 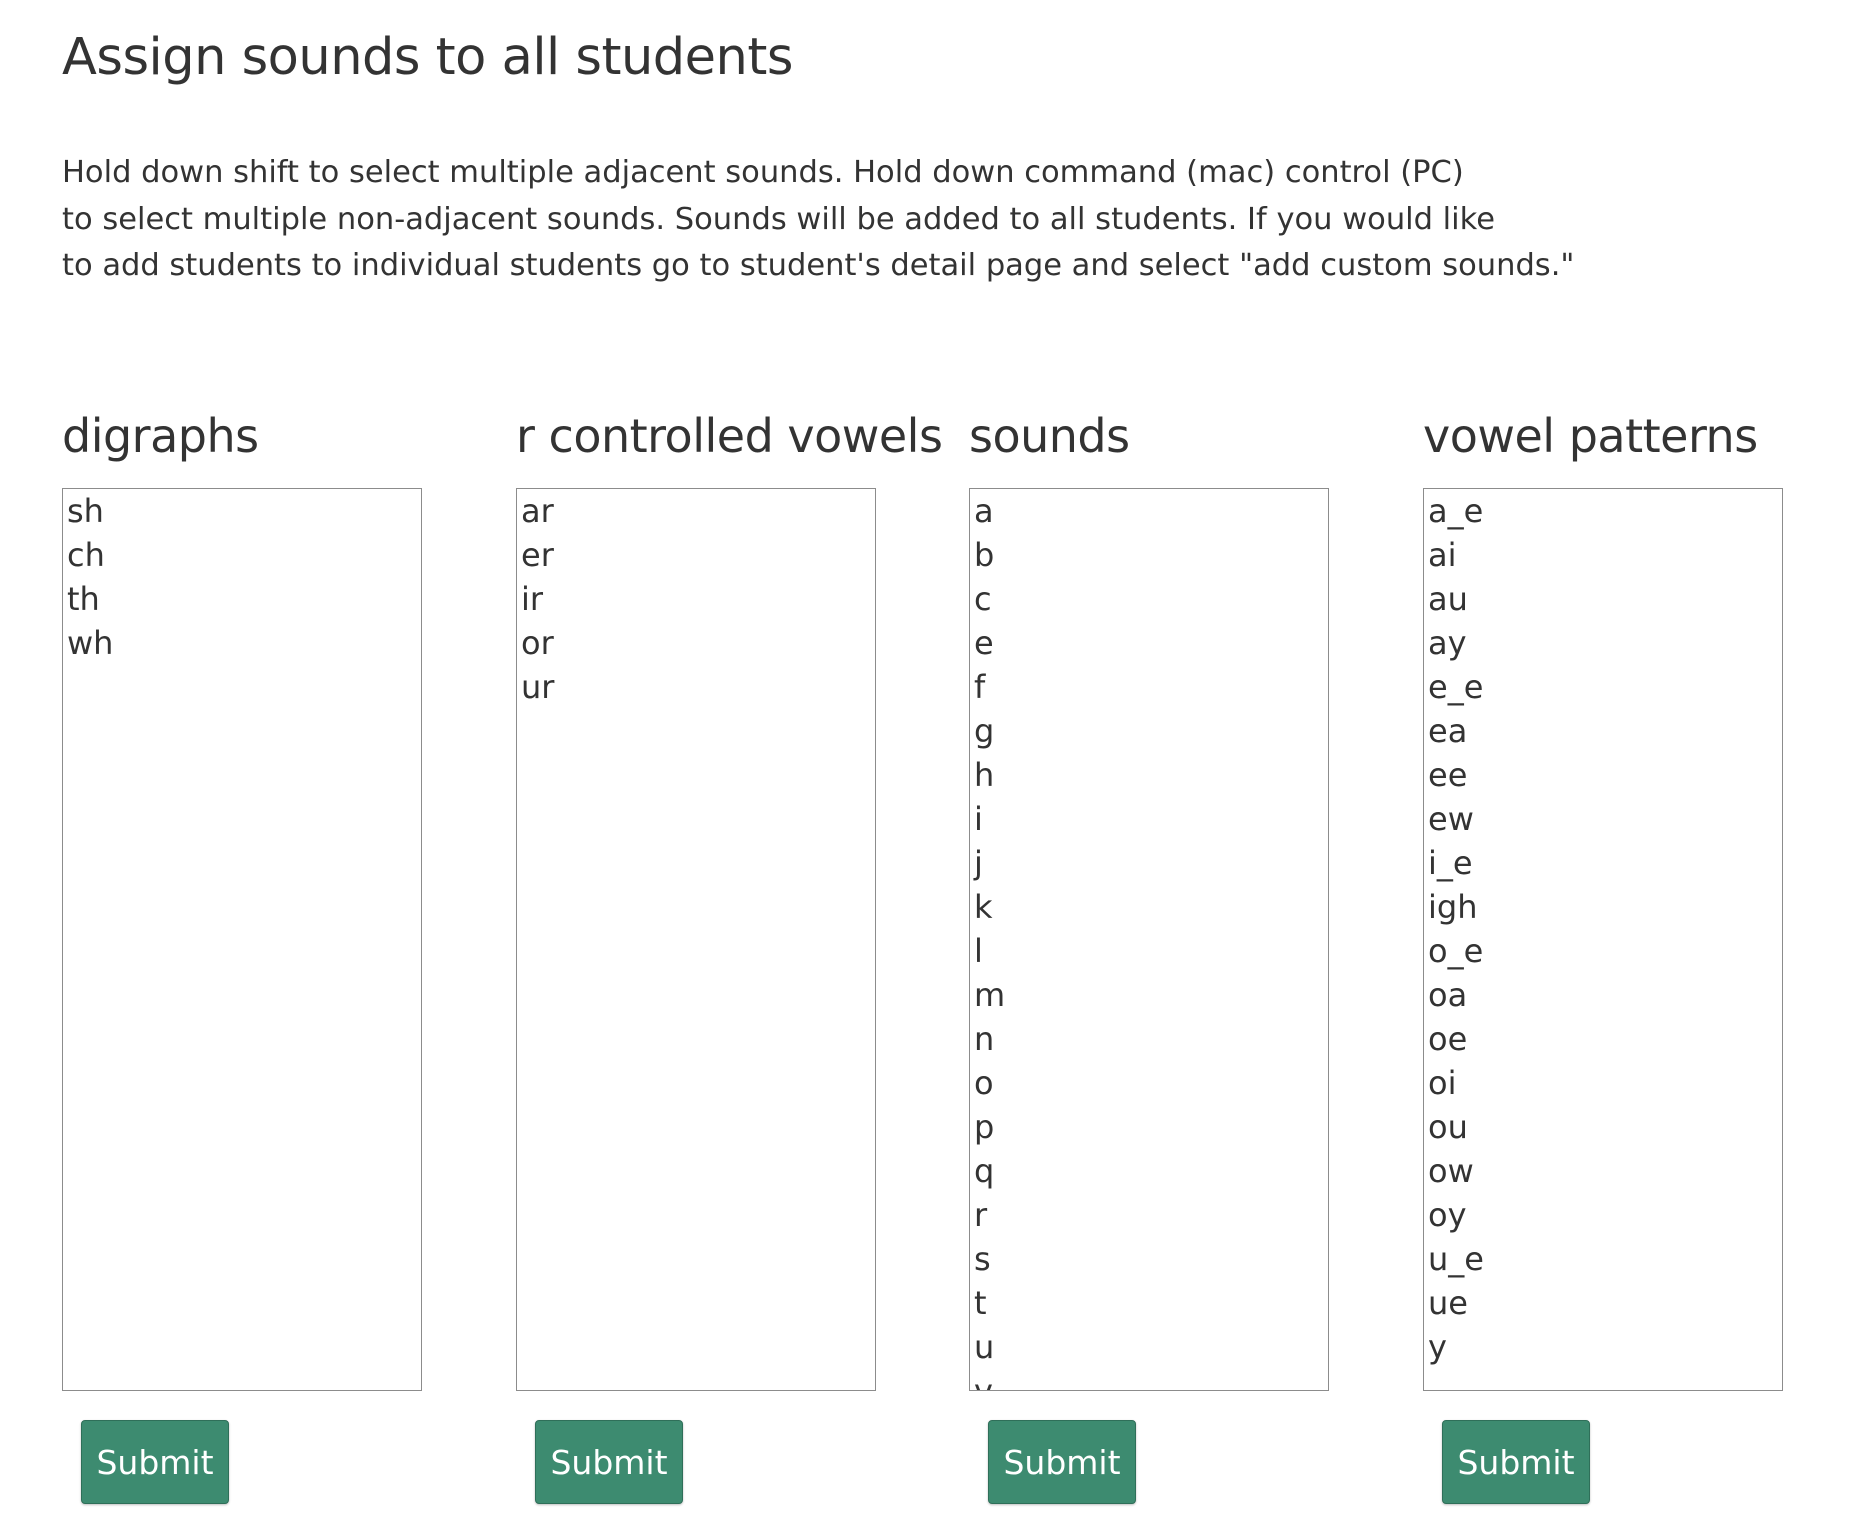 I want to click on sound-option: sh, so click(x=85, y=511).